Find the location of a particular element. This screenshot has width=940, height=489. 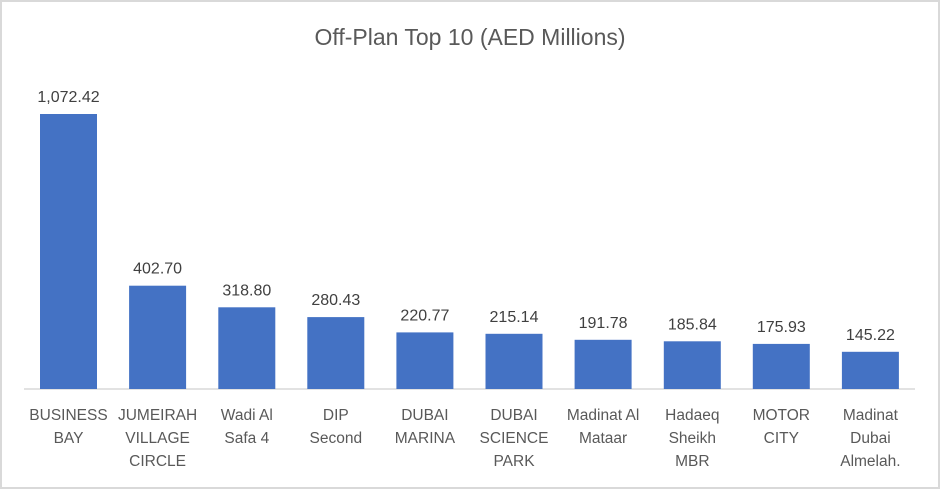

category-label-line: Madinat is located at coordinates (871, 415).